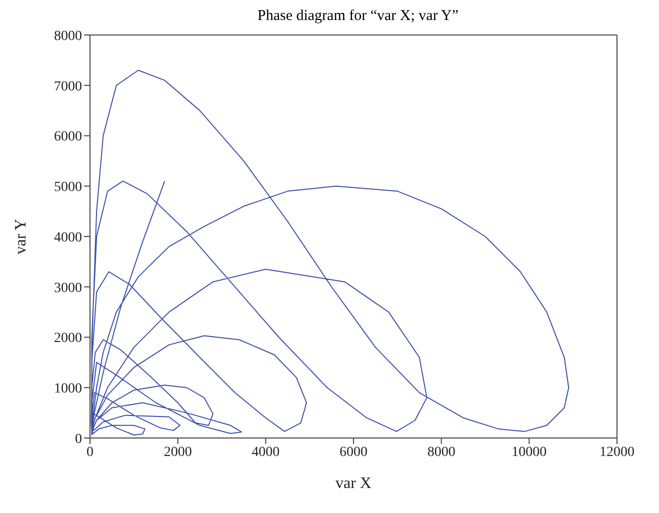 The image size is (659, 513). Describe the element at coordinates (529, 452) in the screenshot. I see `x-tick-label: 10000` at that location.